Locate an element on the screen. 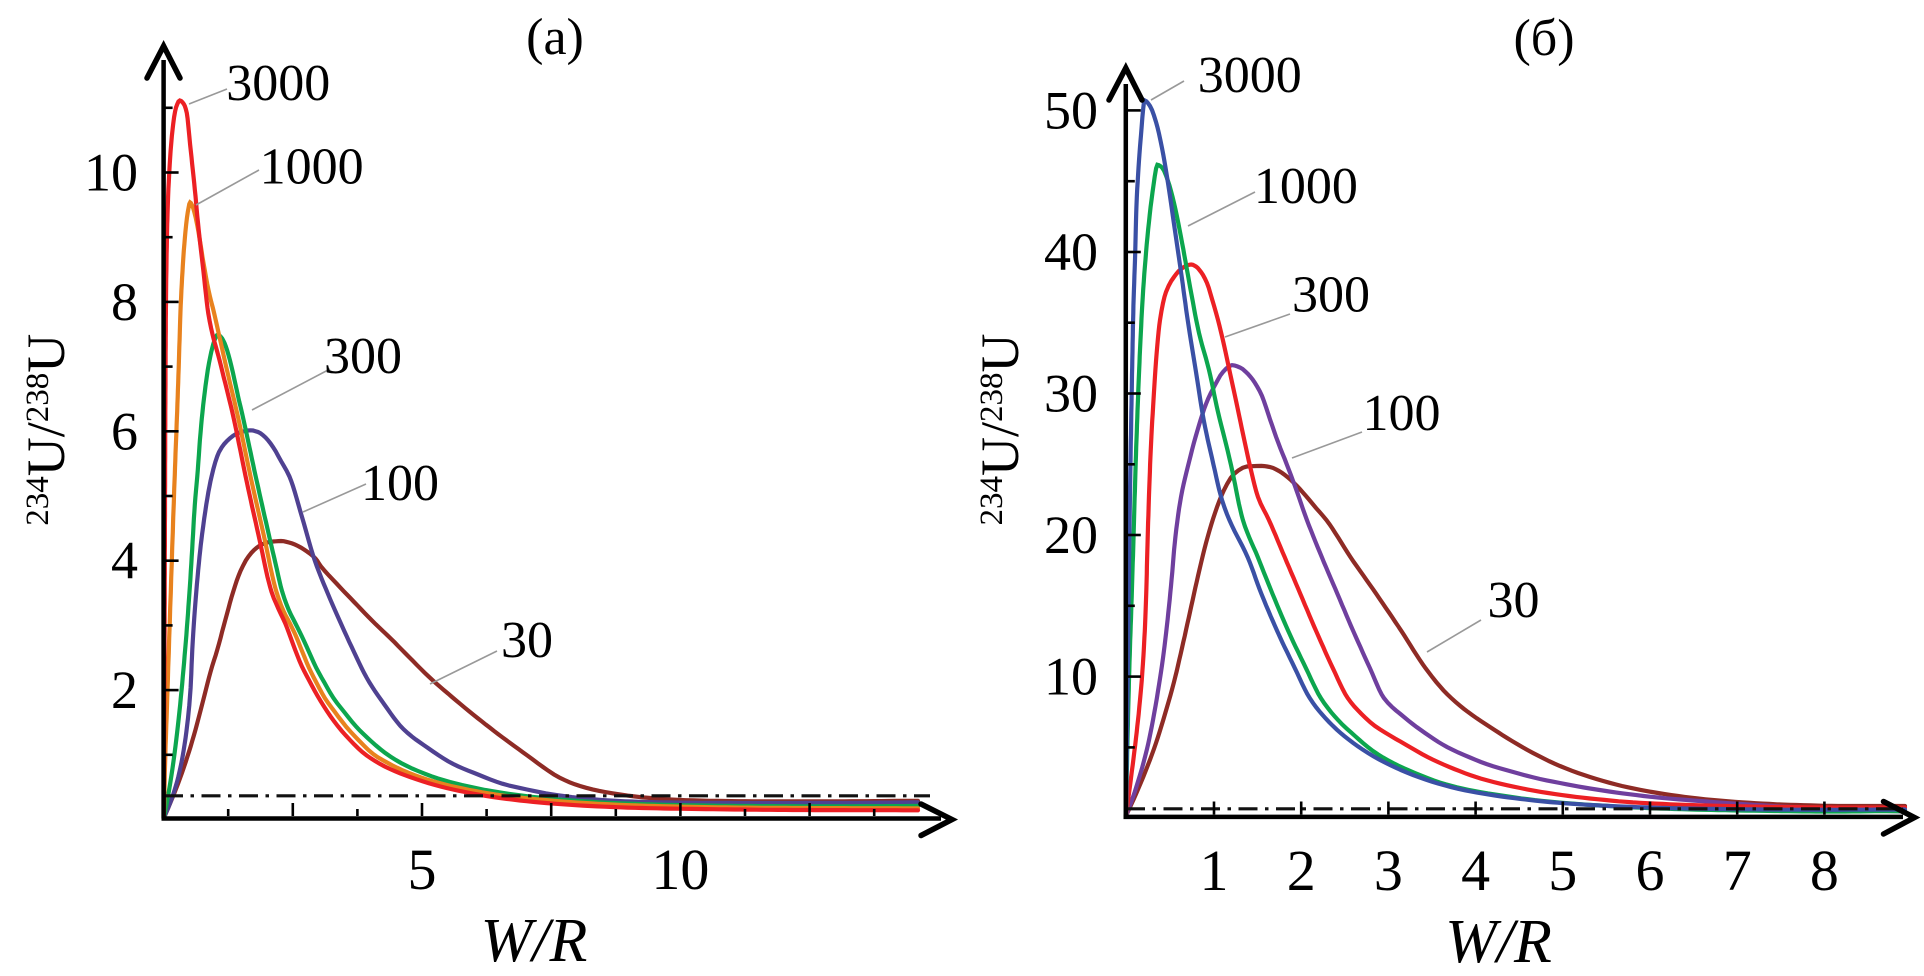 The height and width of the screenshot is (976, 1924). svg-text: 20 is located at coordinates (1071, 535).